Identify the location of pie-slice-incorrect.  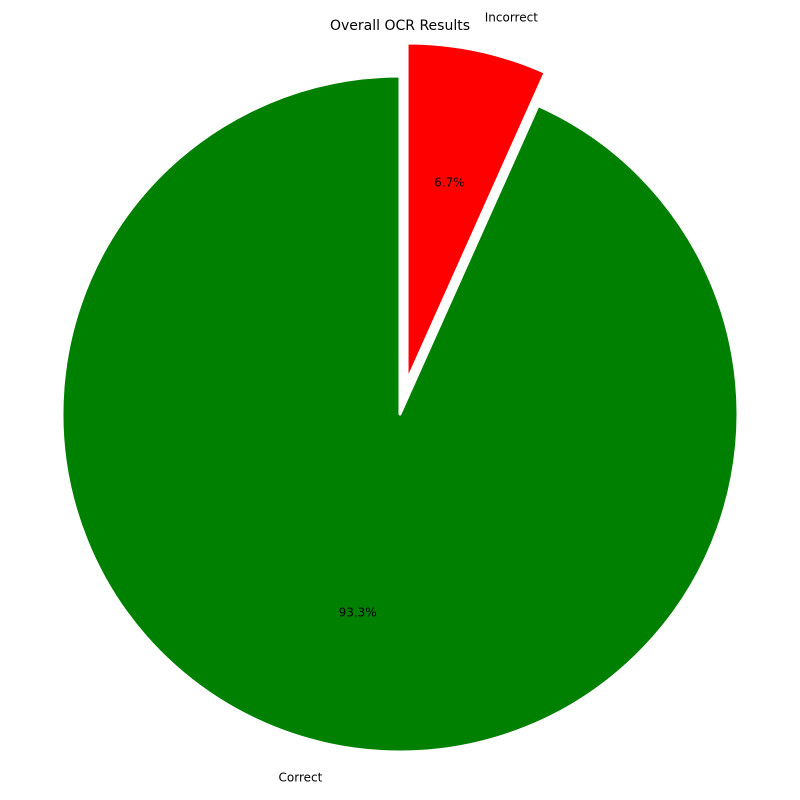
(476, 212).